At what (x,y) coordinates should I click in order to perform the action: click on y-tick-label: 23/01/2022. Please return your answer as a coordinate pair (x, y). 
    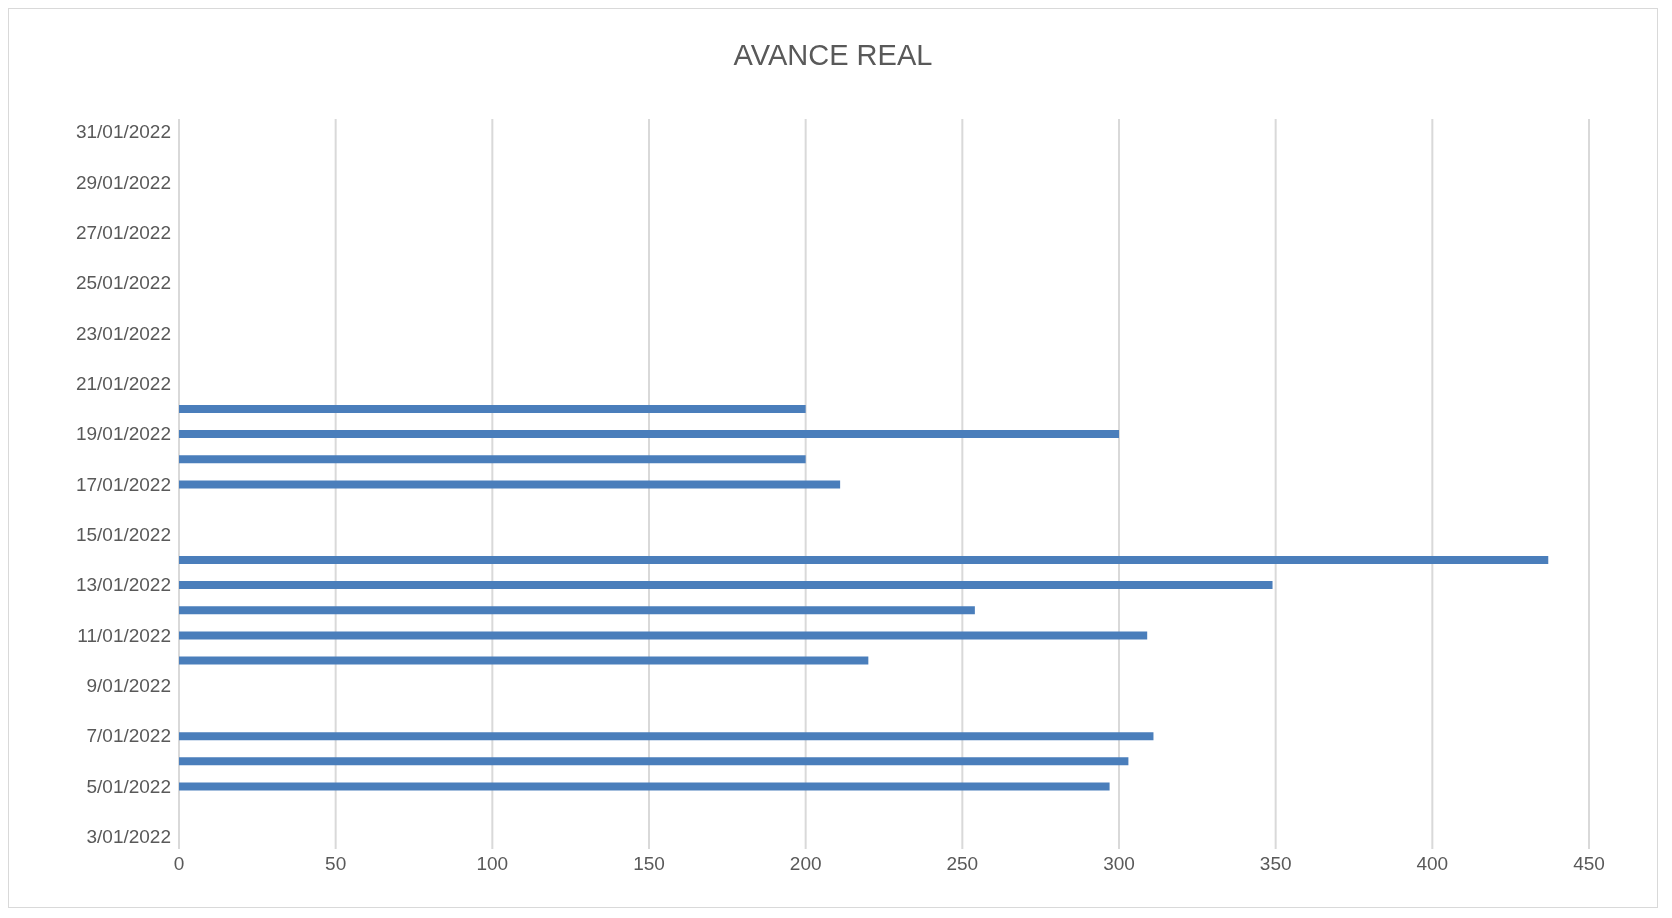
    Looking at the image, I should click on (123, 333).